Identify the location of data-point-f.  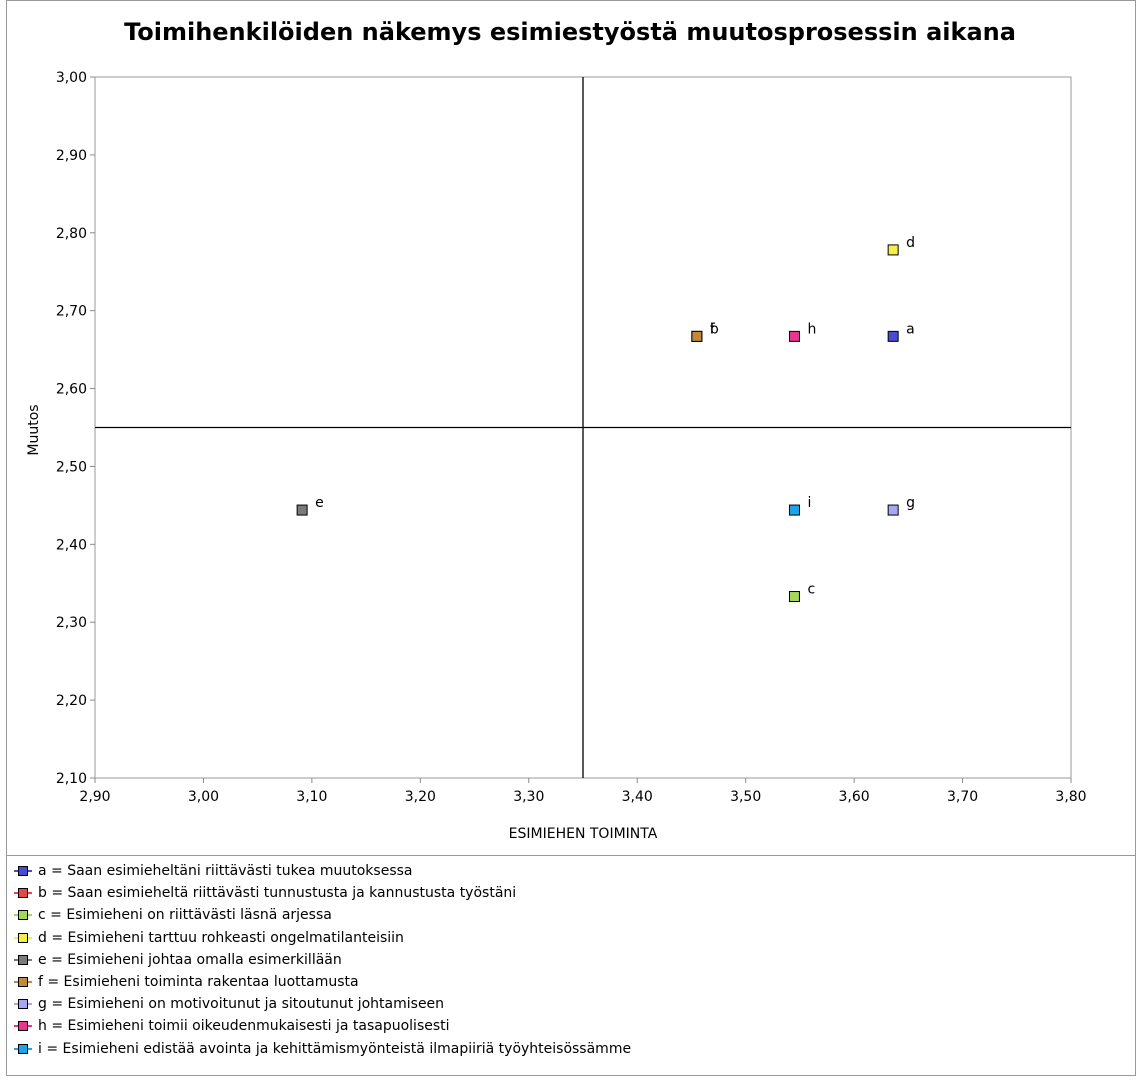
(697, 336).